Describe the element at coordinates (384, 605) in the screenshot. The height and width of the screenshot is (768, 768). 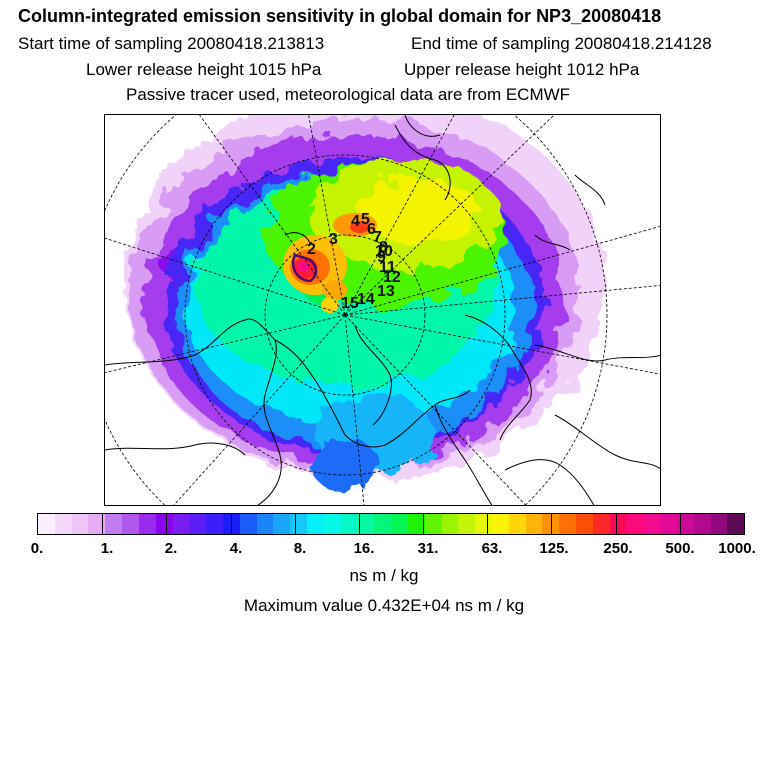
I see `maximum-value: Maximum value 0.432E+04 ns m / kg` at that location.